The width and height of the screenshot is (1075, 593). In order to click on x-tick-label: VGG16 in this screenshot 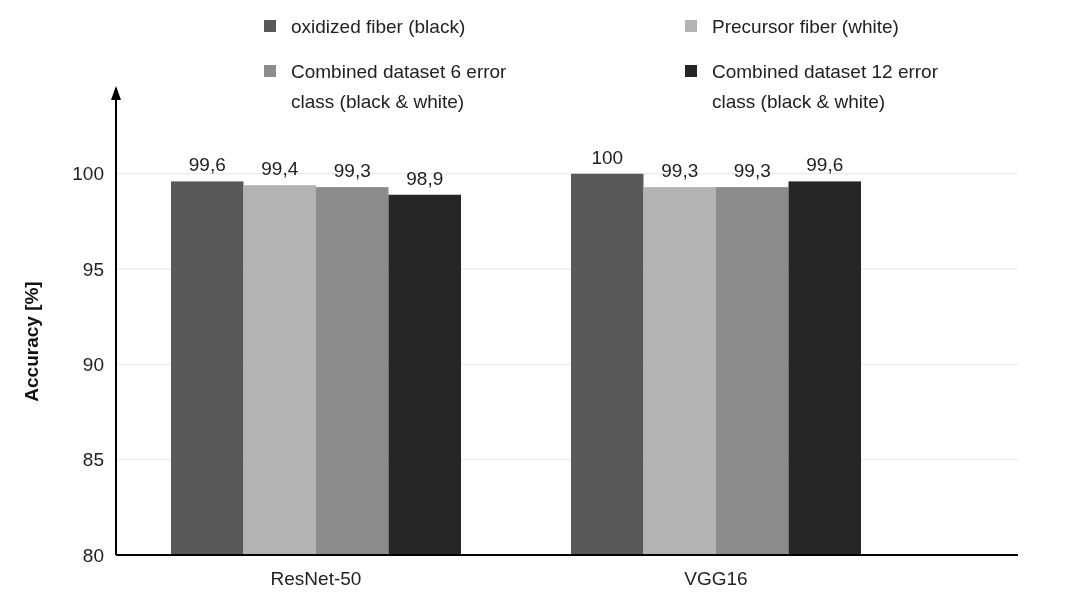, I will do `click(716, 578)`.